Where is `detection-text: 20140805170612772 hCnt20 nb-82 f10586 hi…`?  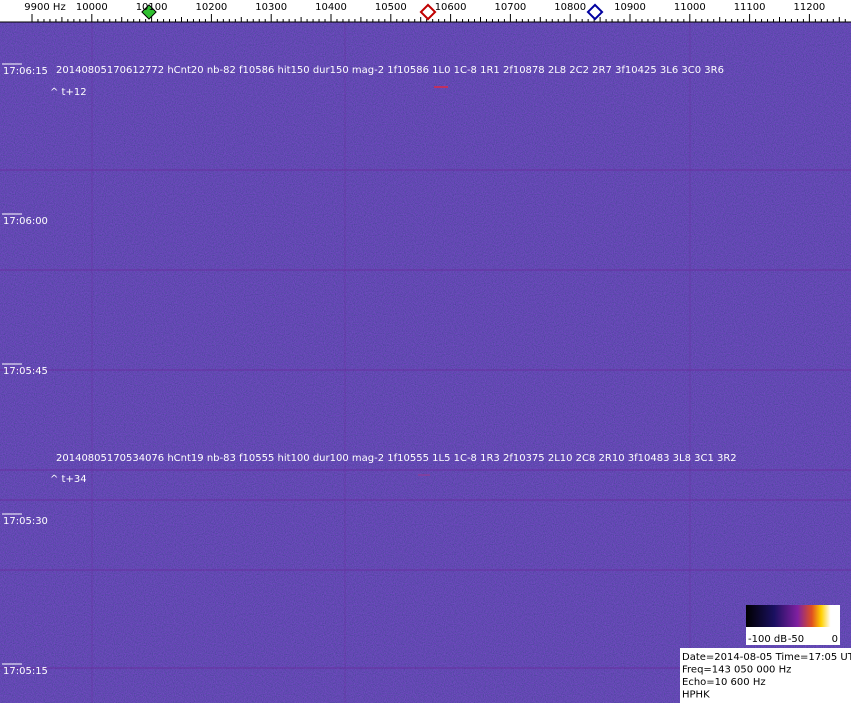 detection-text: 20140805170612772 hCnt20 nb-82 f10586 hi… is located at coordinates (390, 70).